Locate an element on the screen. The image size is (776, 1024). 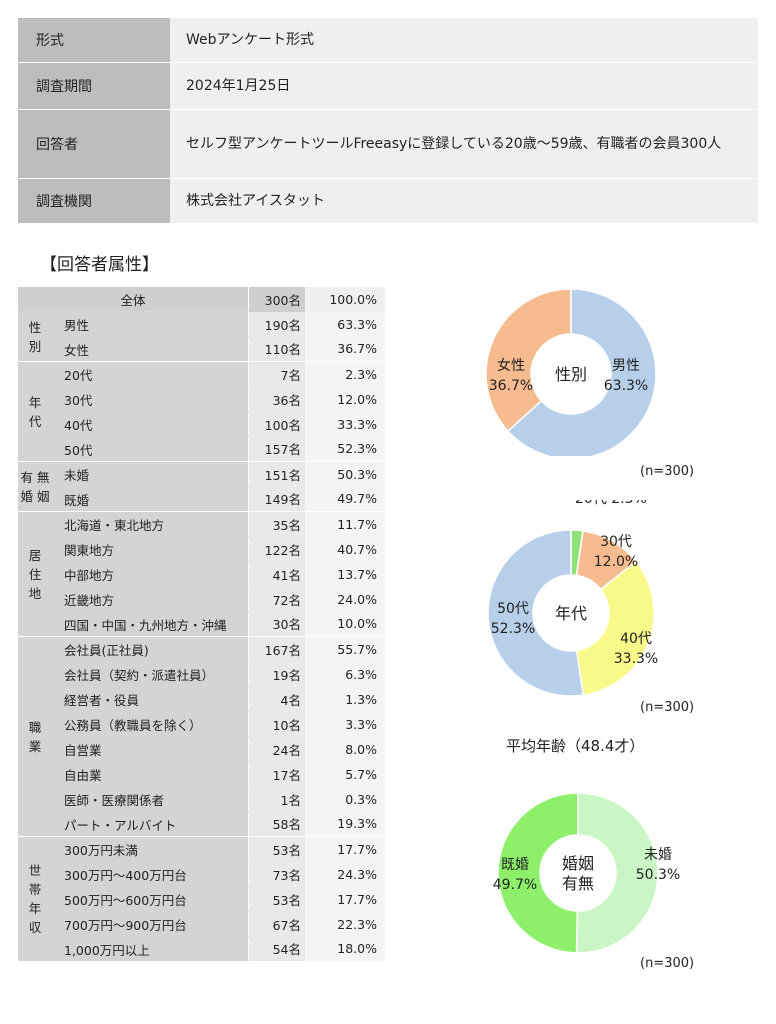
attribute-row: パート・アルバイト 58名 19.3% is located at coordinates (201, 824).